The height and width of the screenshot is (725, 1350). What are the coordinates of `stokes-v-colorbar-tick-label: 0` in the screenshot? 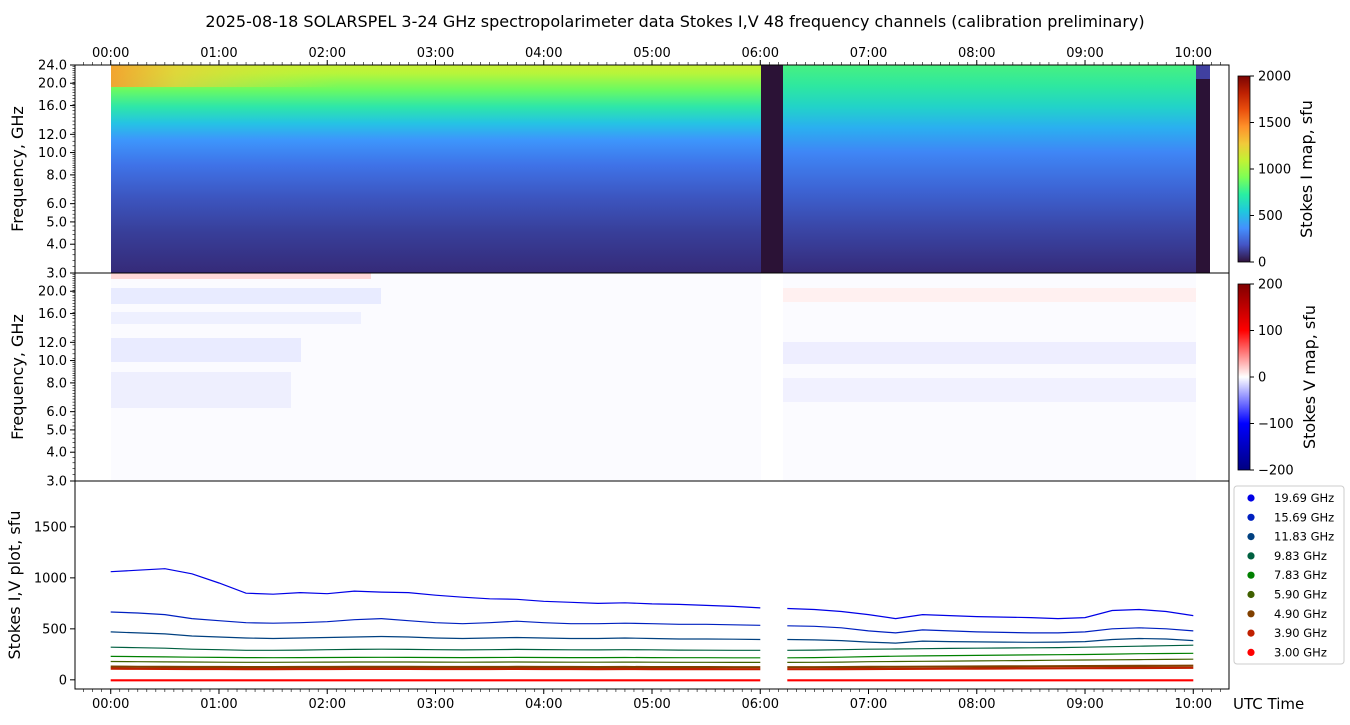 It's located at (1262, 378).